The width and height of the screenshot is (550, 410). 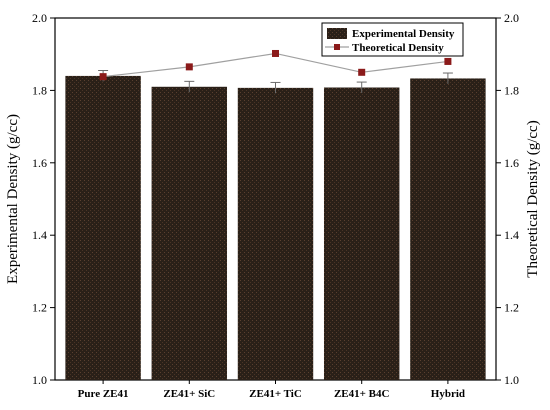 What do you see at coordinates (511, 18) in the screenshot?
I see `y-right-tick-label-6: 2.0` at bounding box center [511, 18].